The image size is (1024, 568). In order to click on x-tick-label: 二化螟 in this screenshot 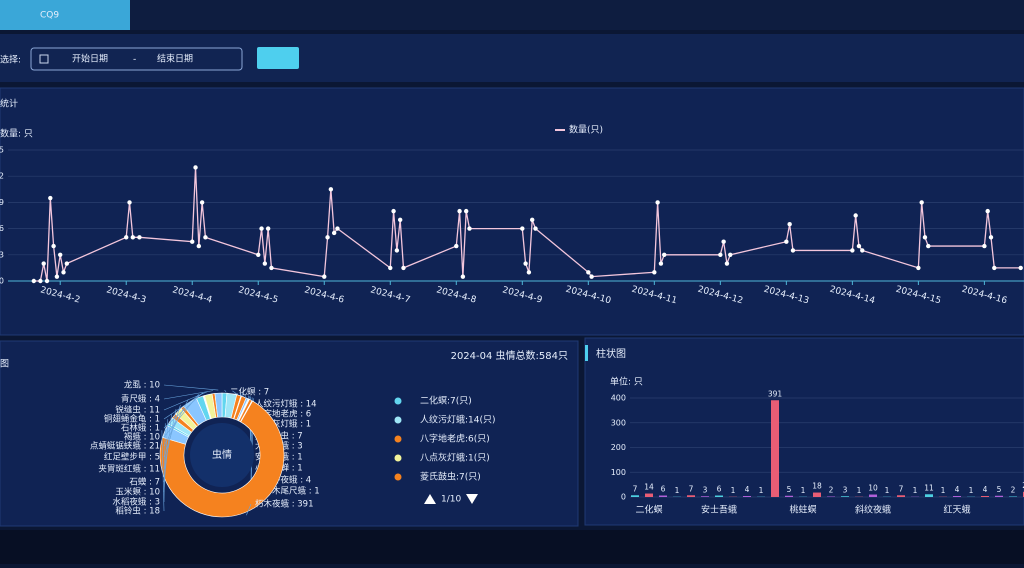, I will do `click(648, 510)`.